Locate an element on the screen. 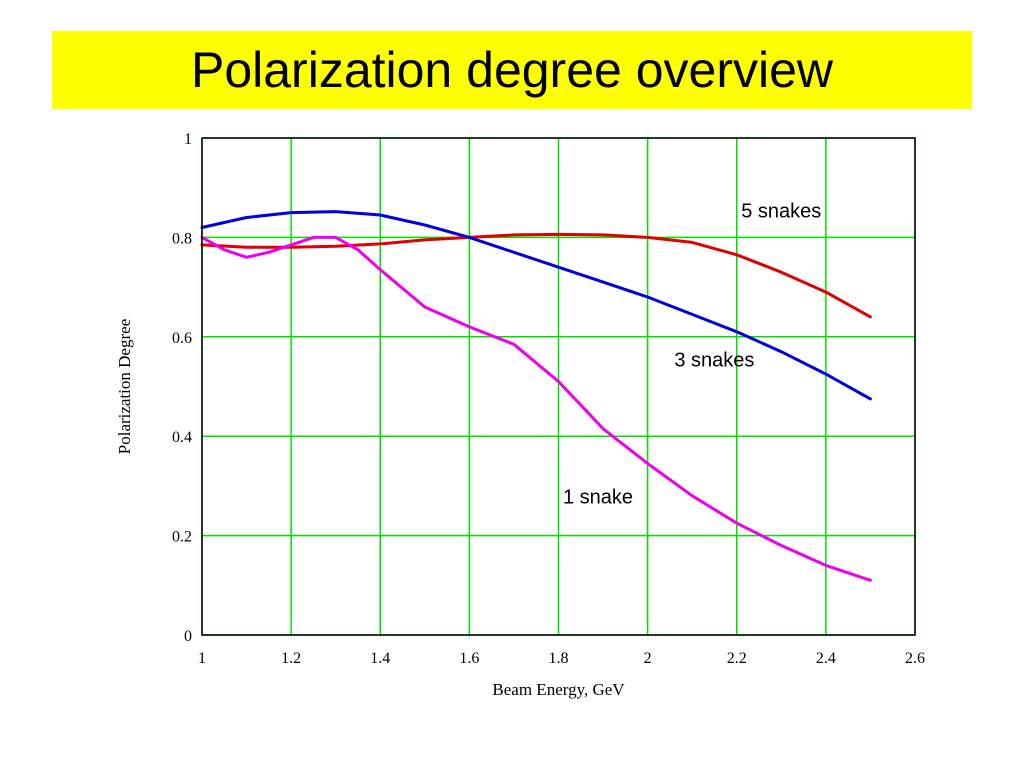  series-annotation: 1 snake is located at coordinates (598, 497).